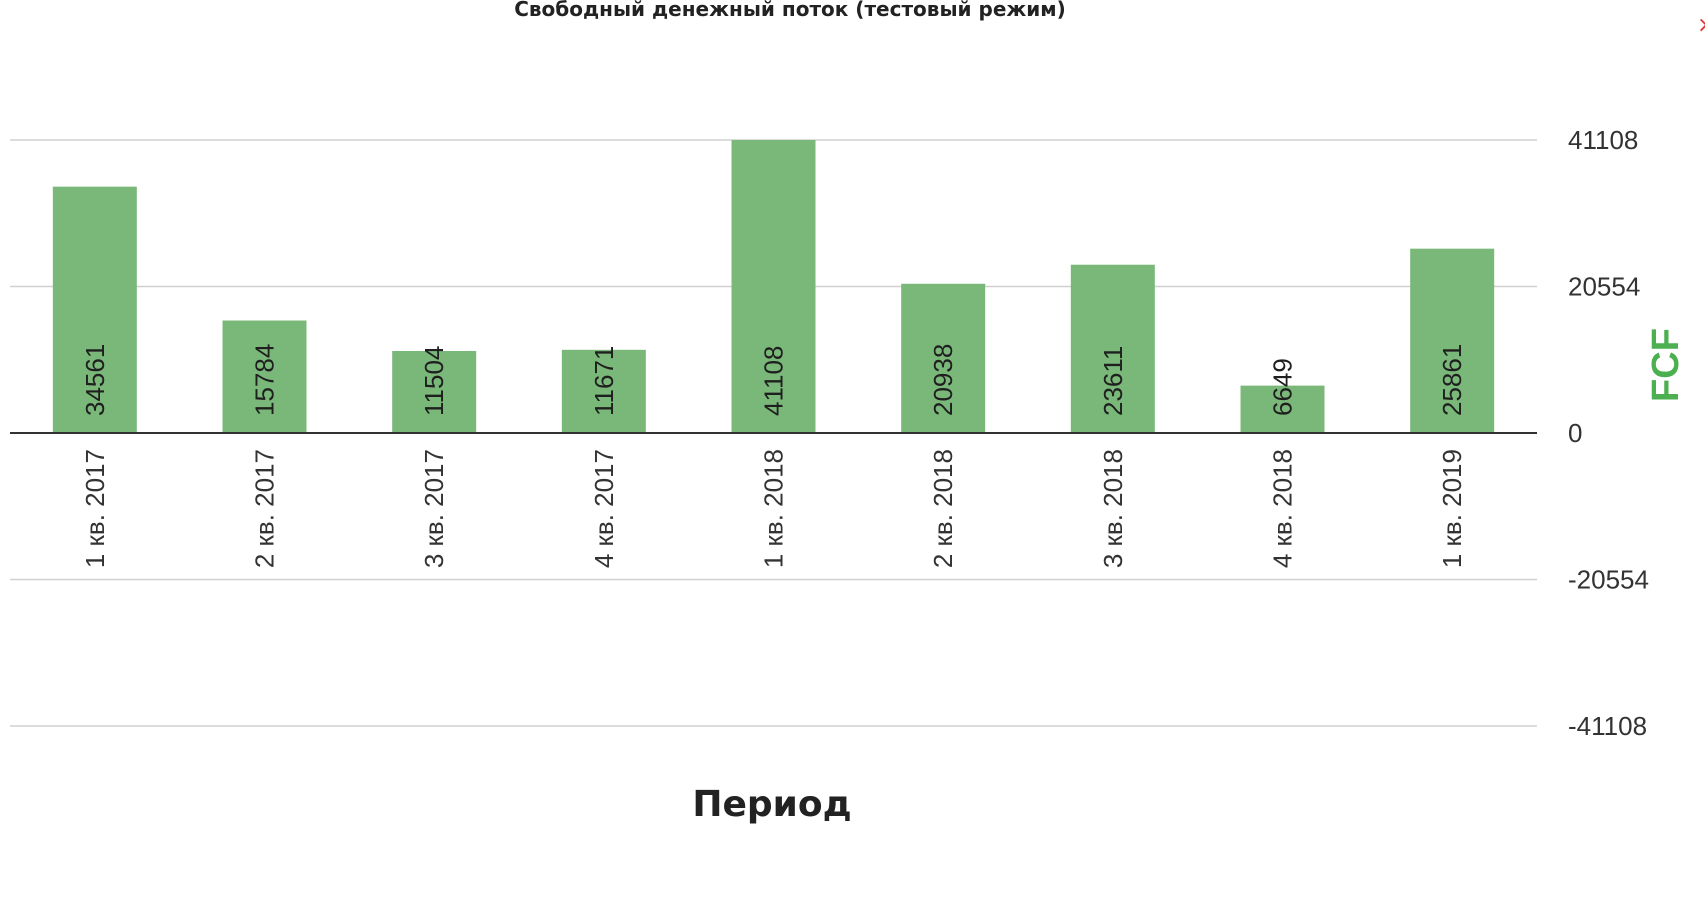  Describe the element at coordinates (434, 381) in the screenshot. I see `bar-value-label: 11504` at that location.